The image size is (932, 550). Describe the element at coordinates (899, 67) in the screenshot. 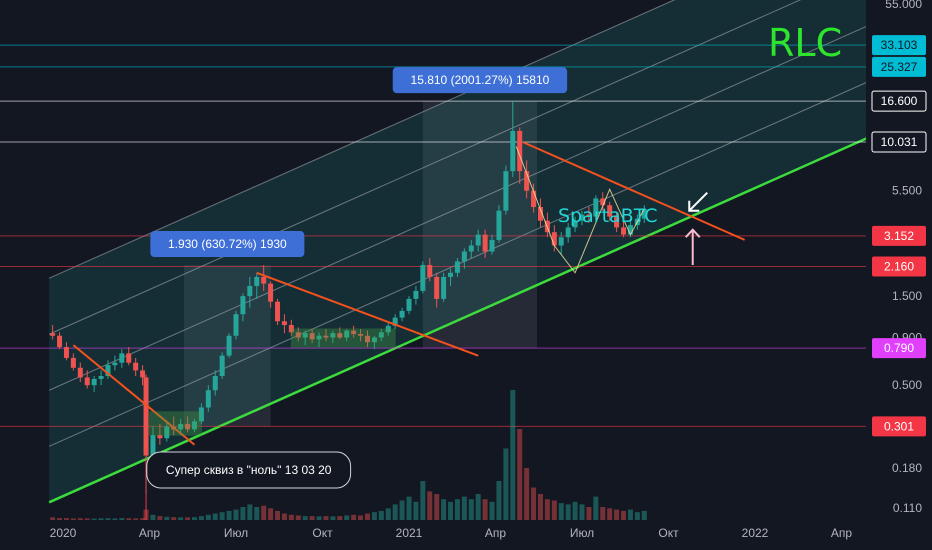

I see `price-level-label: 25.327` at that location.